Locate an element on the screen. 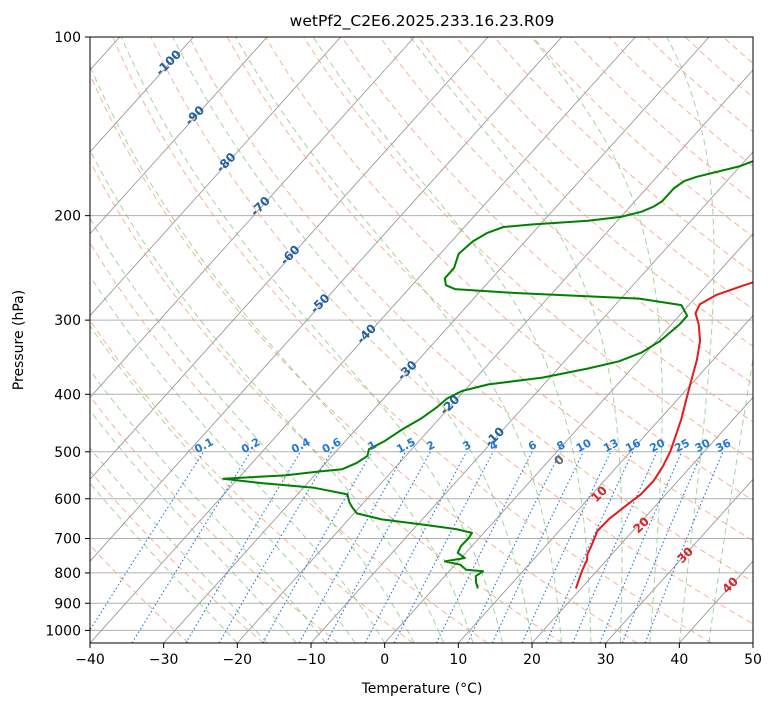 This screenshot has height=712, width=775. mixing-ratio-label: 0.1 is located at coordinates (203, 445).